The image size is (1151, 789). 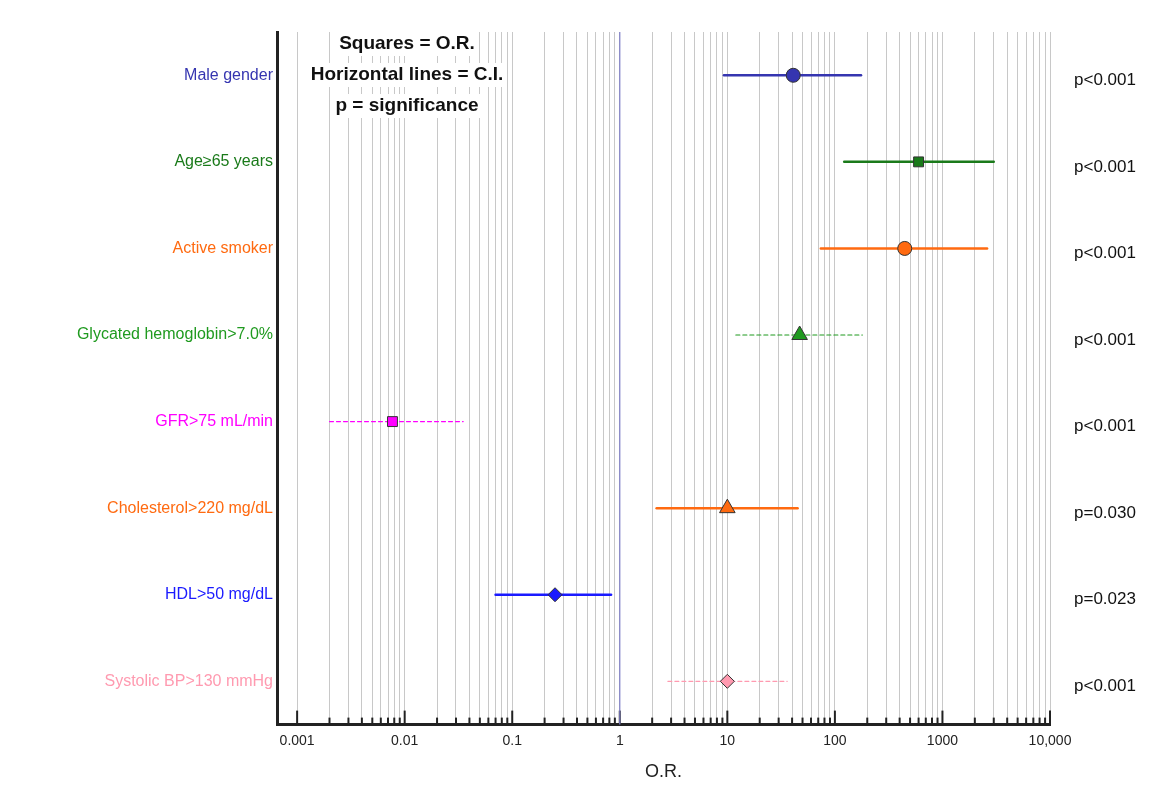 What do you see at coordinates (407, 105) in the screenshot?
I see `annotation: p = significance` at bounding box center [407, 105].